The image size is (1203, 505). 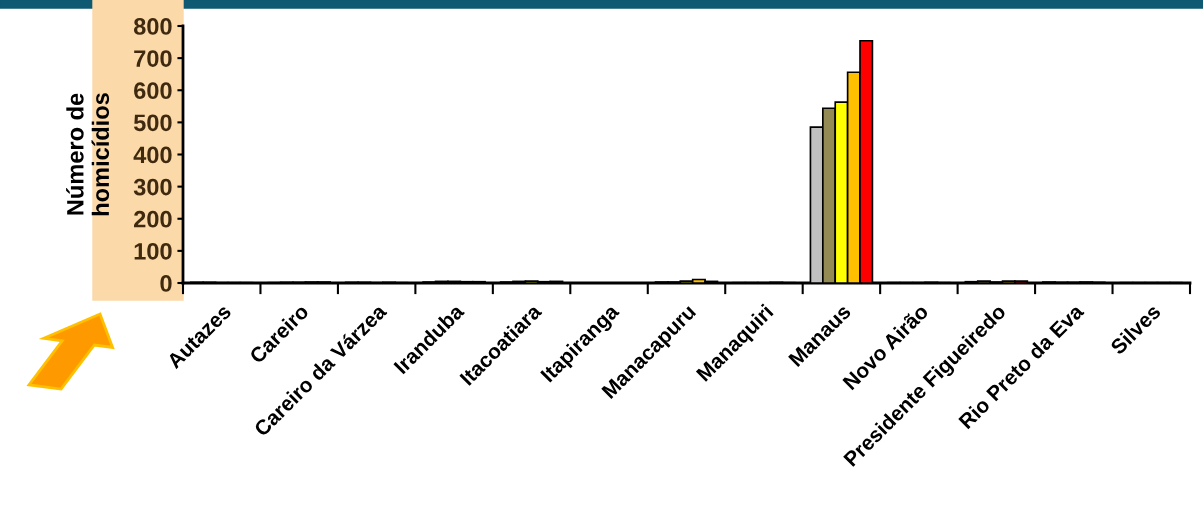 What do you see at coordinates (152, 123) in the screenshot?
I see `y-tick-label: 500` at bounding box center [152, 123].